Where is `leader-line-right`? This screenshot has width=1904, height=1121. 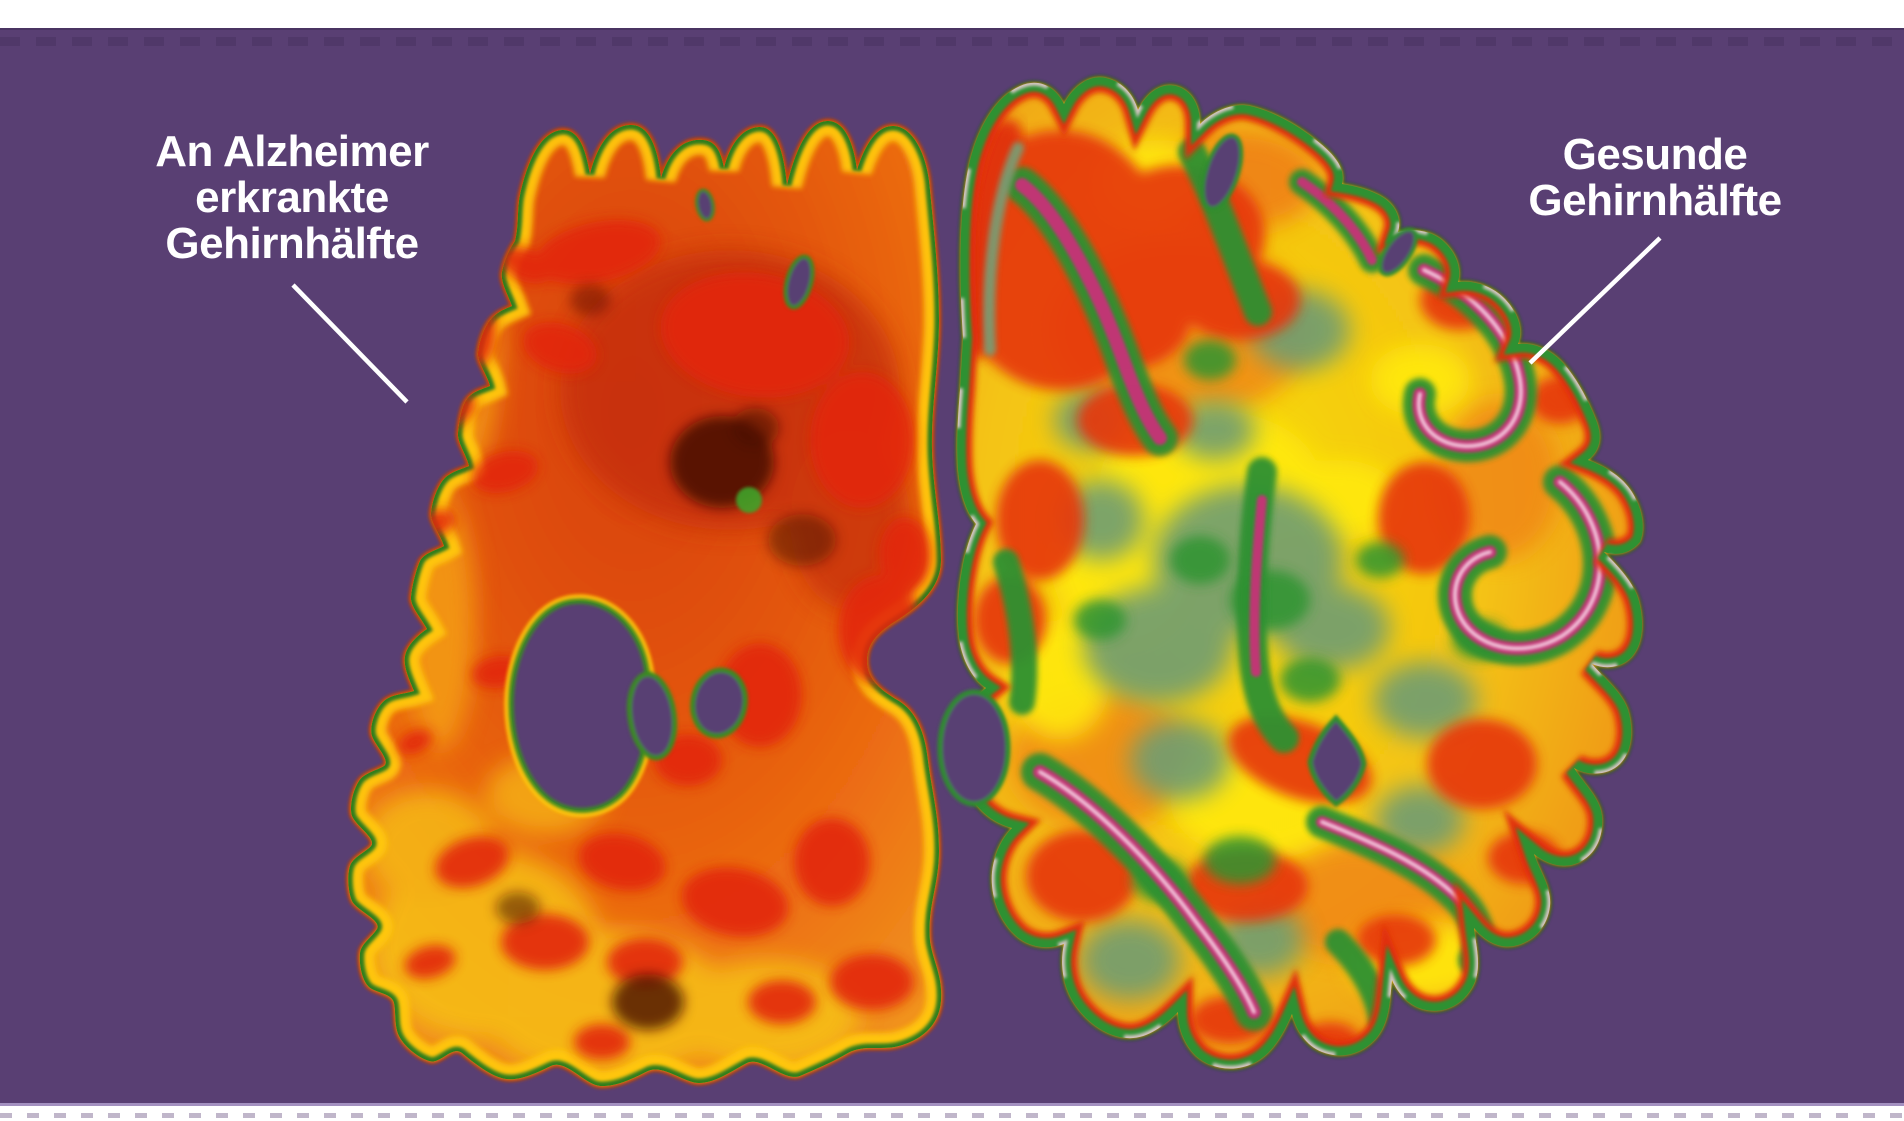 leader-line-right is located at coordinates (1595, 300).